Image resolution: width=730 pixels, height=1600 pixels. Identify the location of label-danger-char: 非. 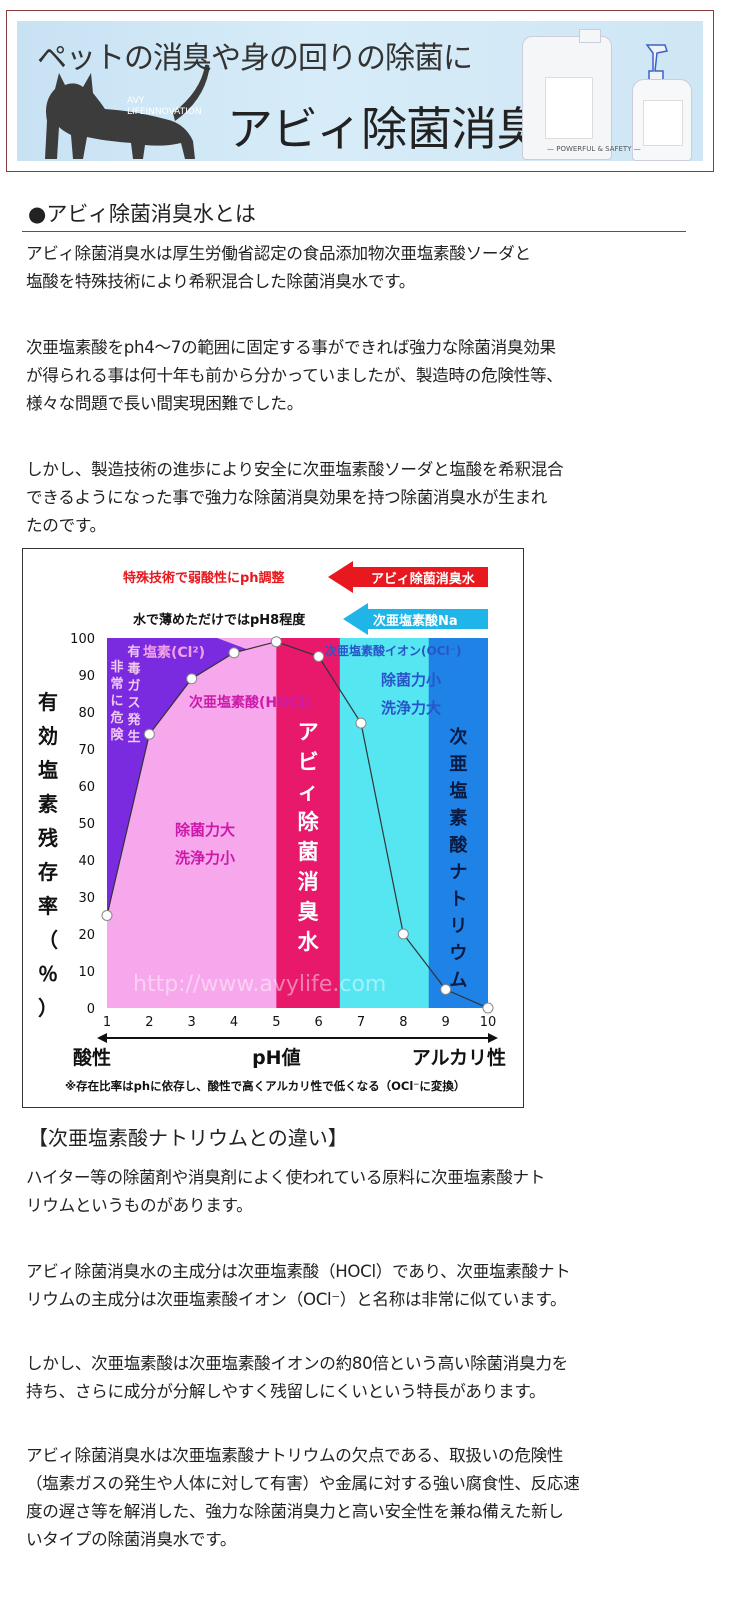
(116, 667).